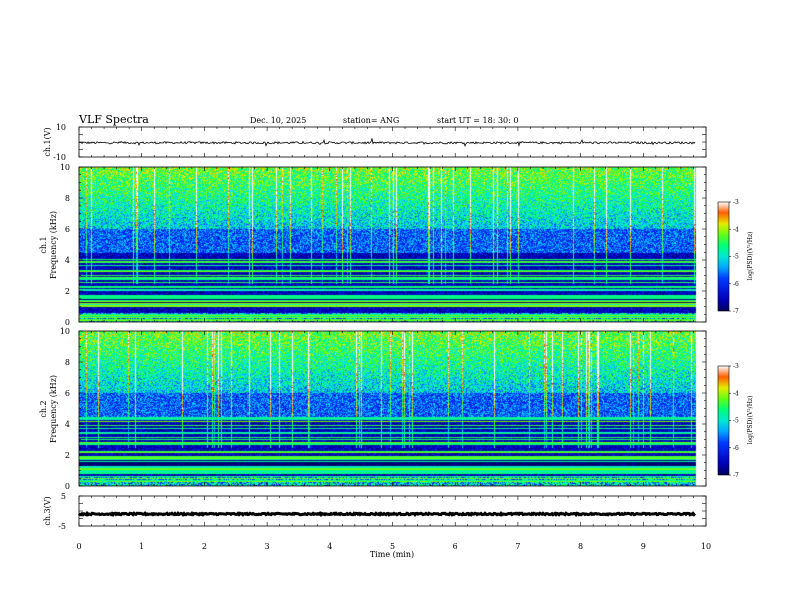  Describe the element at coordinates (455, 546) in the screenshot. I see `time-tick-label: 6` at that location.